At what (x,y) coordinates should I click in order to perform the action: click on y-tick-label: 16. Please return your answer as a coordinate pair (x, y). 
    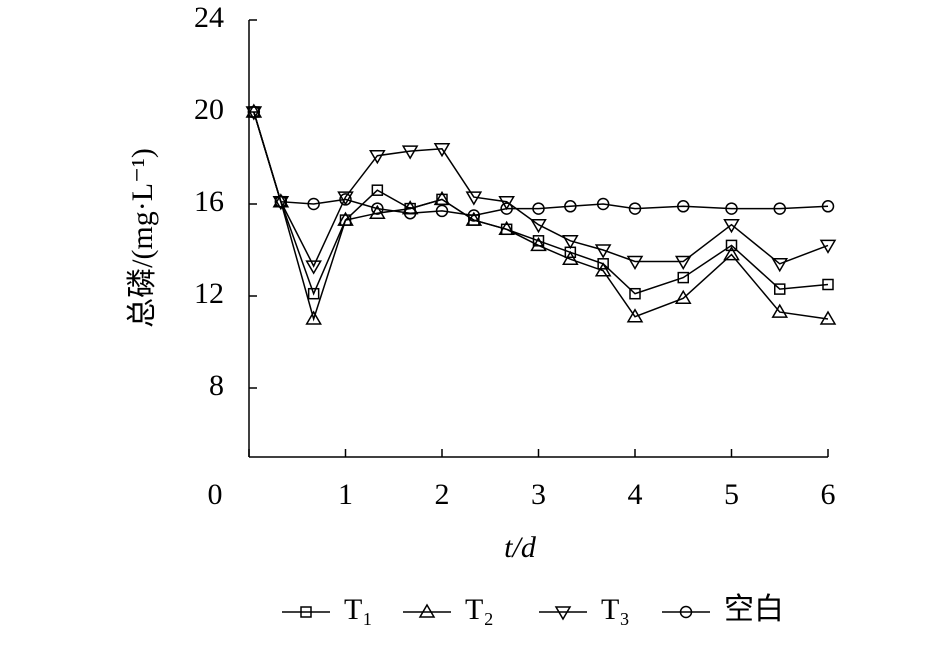
    Looking at the image, I should click on (209, 201).